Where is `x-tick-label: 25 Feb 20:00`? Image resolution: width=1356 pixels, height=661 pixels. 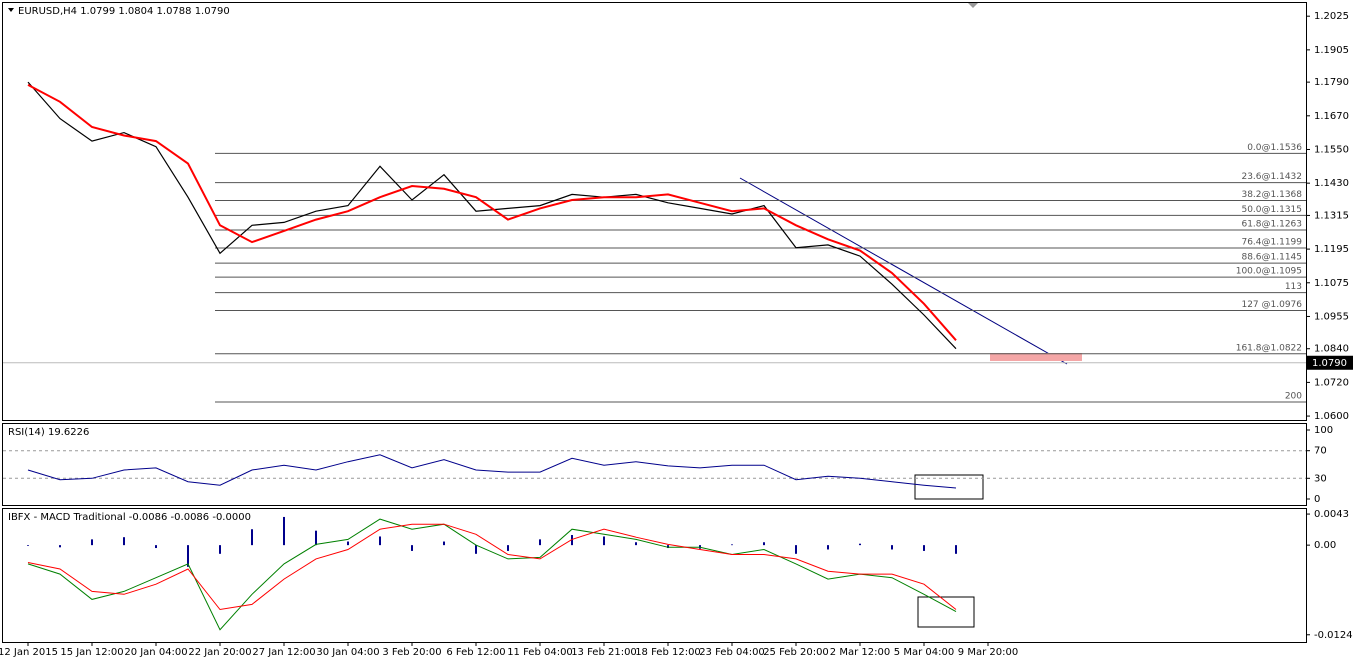 x-tick-label: 25 Feb 20:00 is located at coordinates (796, 652).